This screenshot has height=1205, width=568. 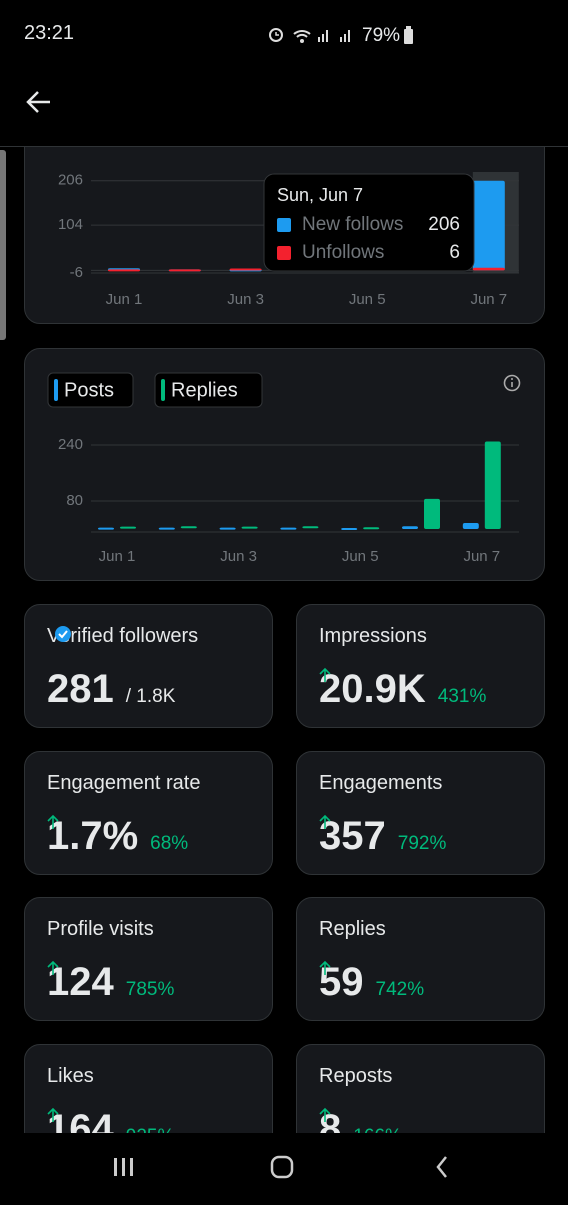 I want to click on tooltip-value: 6, so click(x=454, y=252).